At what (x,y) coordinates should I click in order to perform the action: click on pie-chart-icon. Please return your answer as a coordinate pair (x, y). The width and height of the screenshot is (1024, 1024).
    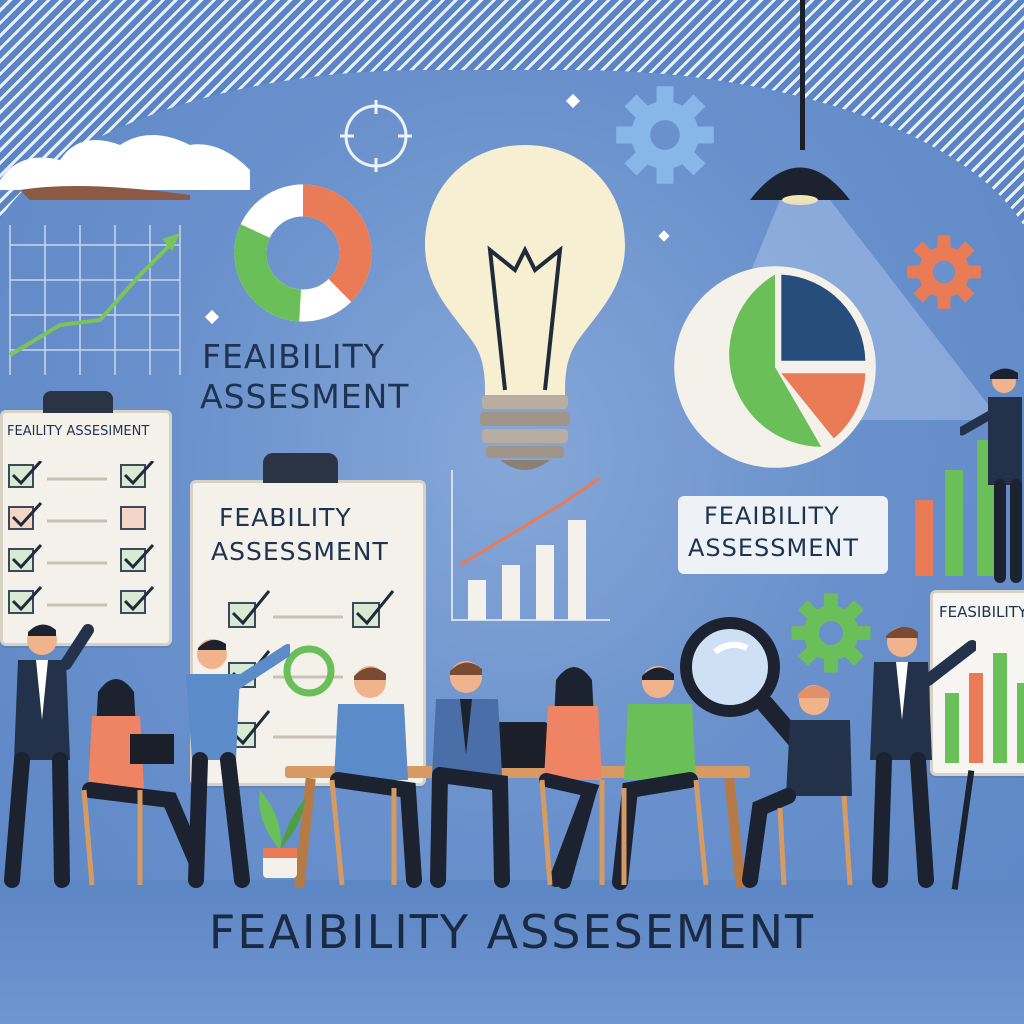
    Looking at the image, I should click on (775, 367).